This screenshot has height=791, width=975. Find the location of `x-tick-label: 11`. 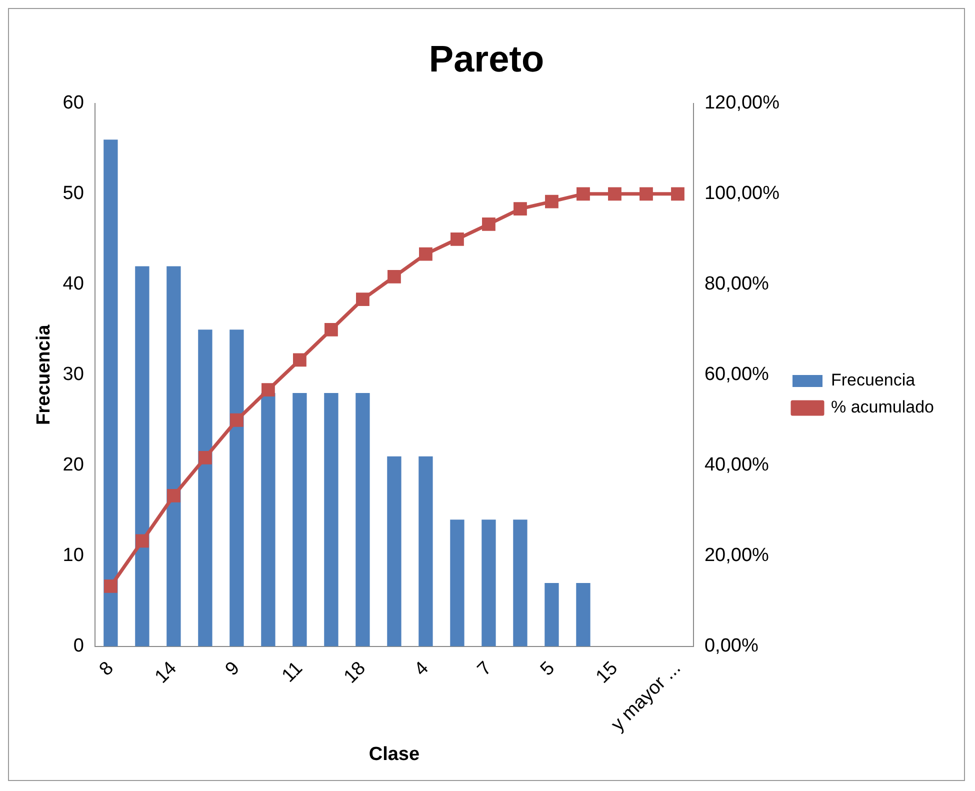

x-tick-label: 11 is located at coordinates (292, 672).